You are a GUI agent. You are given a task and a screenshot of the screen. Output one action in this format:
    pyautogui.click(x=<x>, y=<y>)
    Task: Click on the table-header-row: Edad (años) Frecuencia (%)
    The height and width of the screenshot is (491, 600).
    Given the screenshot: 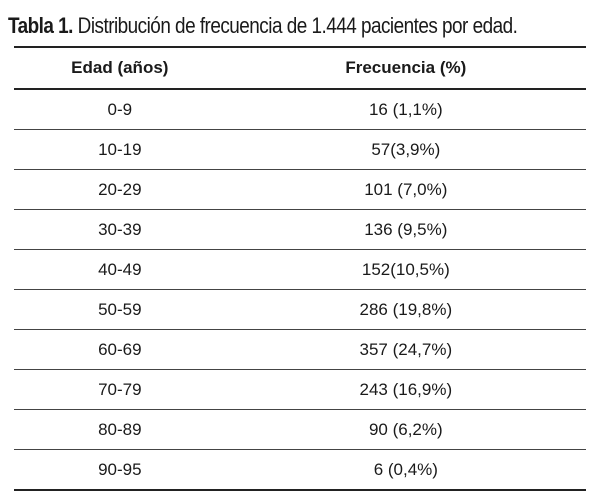 What is the action you would take?
    pyautogui.click(x=300, y=68)
    